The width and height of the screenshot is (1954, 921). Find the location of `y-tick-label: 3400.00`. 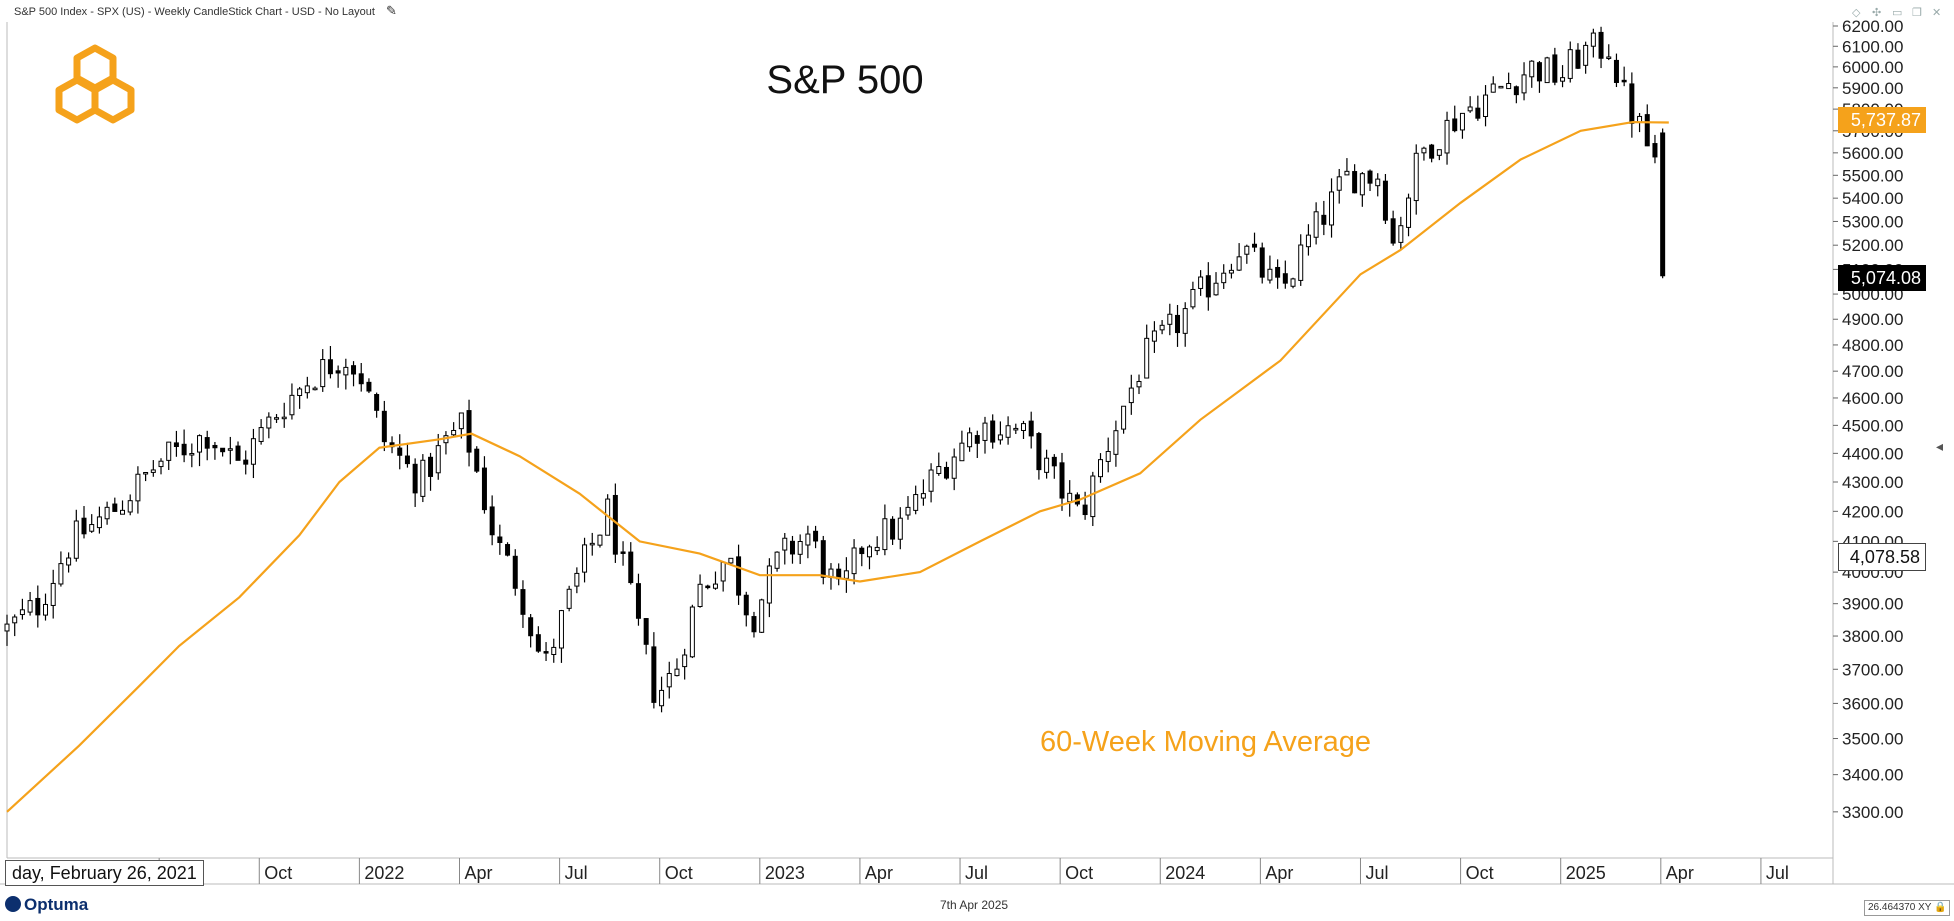

y-tick-label: 3400.00 is located at coordinates (1872, 775).